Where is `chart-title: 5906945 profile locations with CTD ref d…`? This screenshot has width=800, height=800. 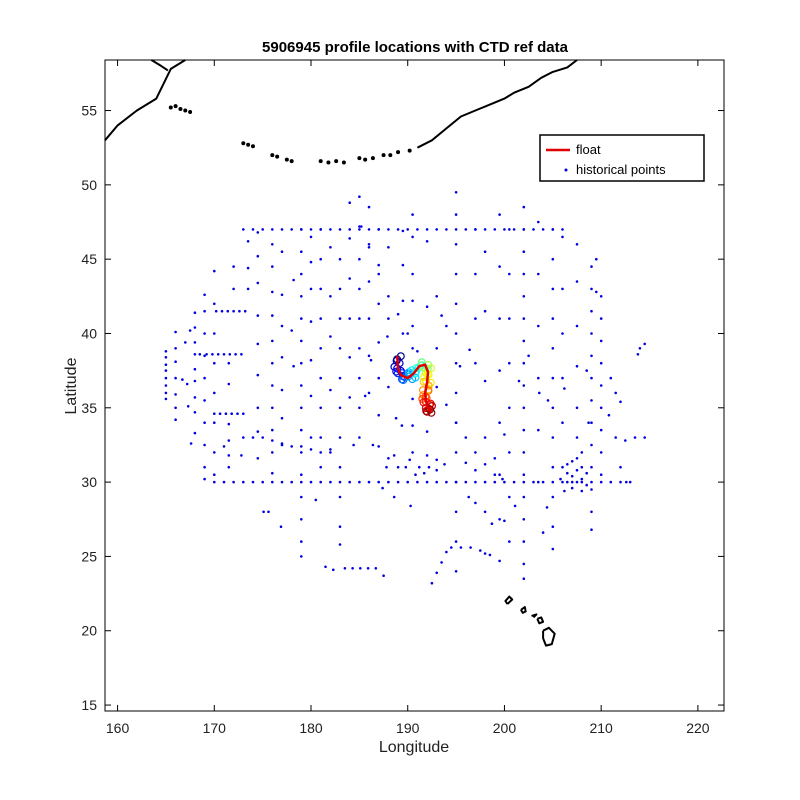 chart-title: 5906945 profile locations with CTD ref d… is located at coordinates (415, 47).